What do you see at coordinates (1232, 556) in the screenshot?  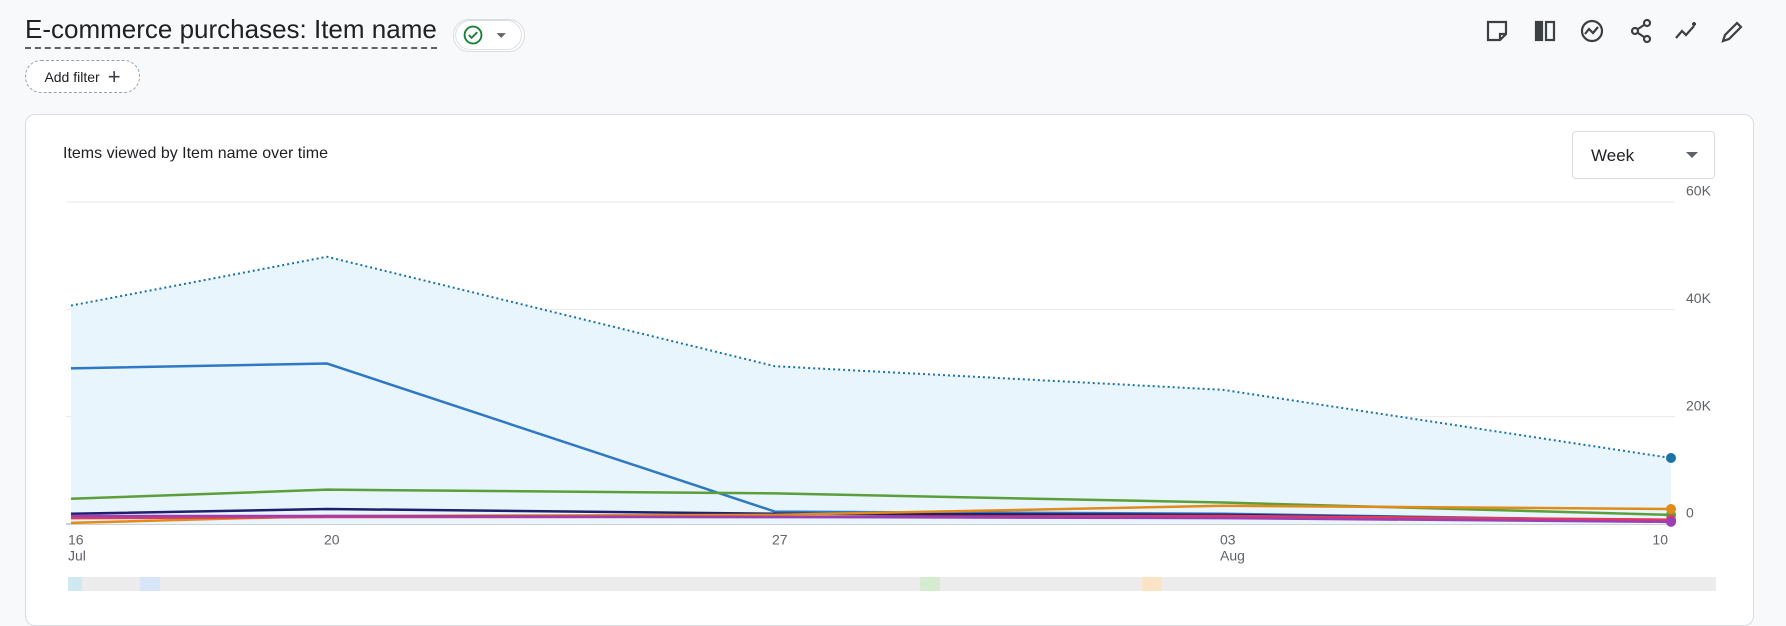 I see `x-month-label: Aug` at bounding box center [1232, 556].